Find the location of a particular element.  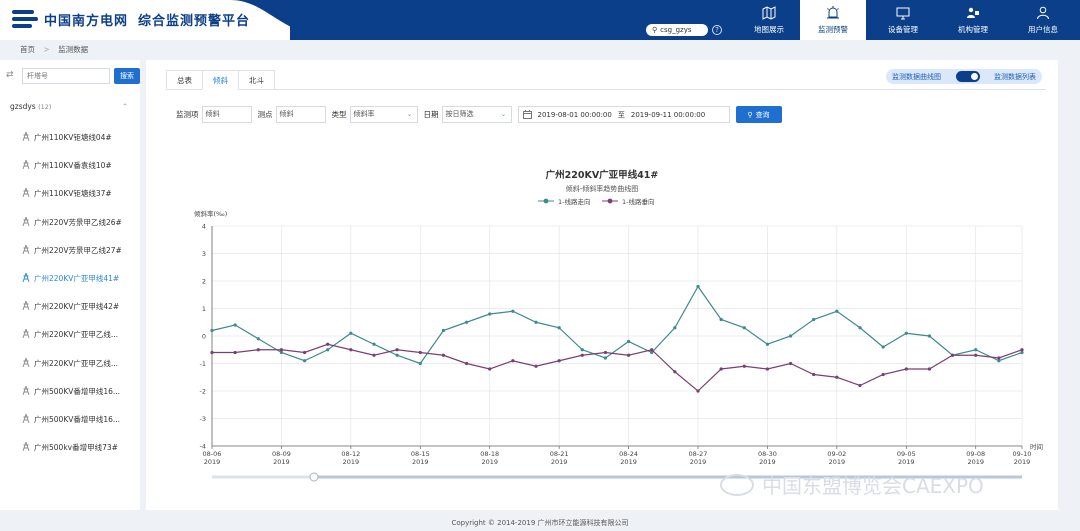

legend-label: 1-线路走向 is located at coordinates (574, 201).